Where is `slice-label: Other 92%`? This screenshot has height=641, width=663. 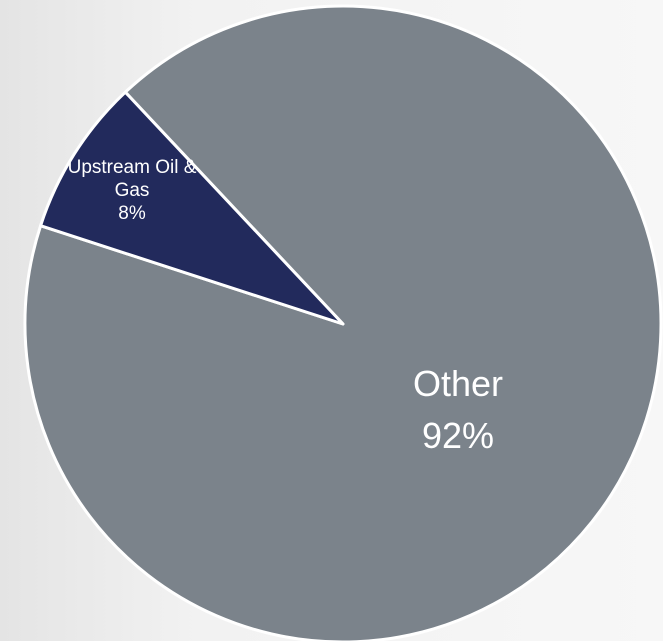 slice-label: Other 92% is located at coordinates (458, 410).